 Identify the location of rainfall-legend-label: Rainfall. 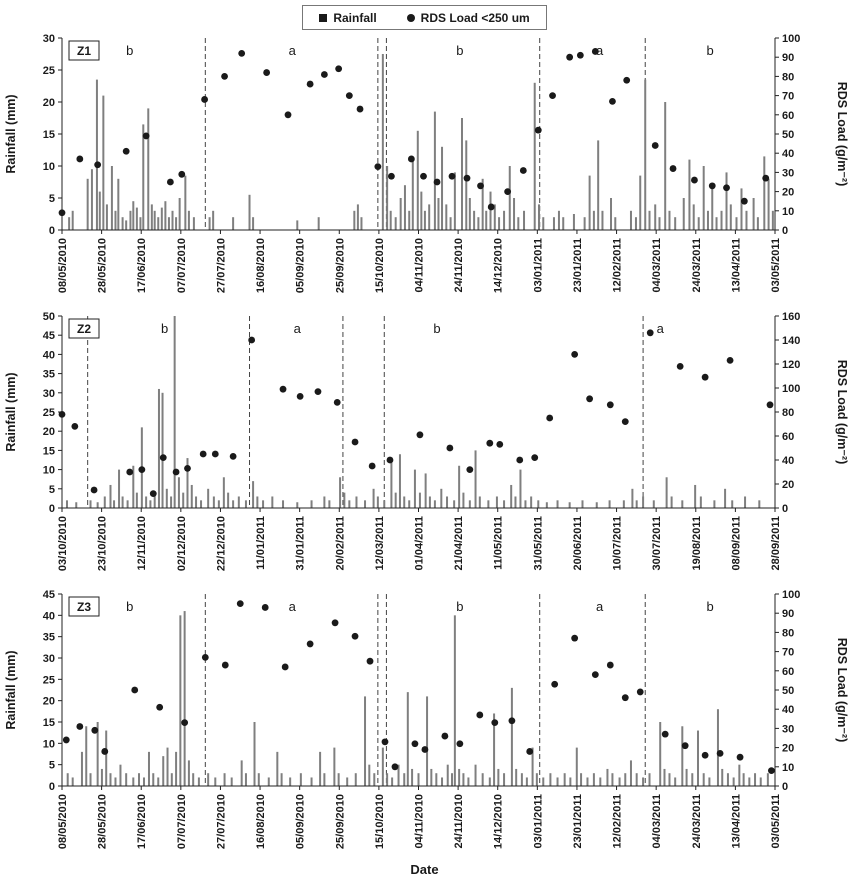
(355, 17).